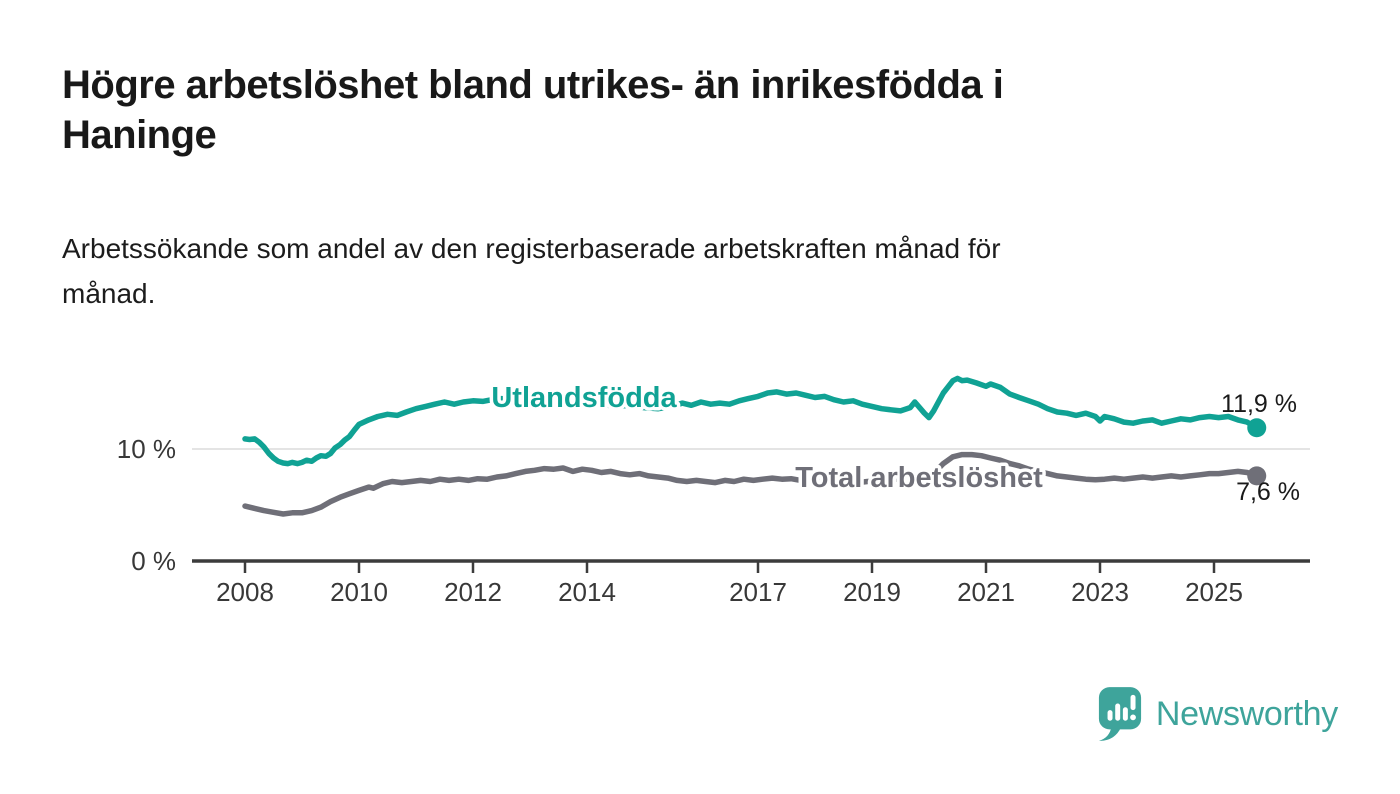 The height and width of the screenshot is (794, 1400). Describe the element at coordinates (986, 592) in the screenshot. I see `x-tick-label-2021: 2021` at that location.